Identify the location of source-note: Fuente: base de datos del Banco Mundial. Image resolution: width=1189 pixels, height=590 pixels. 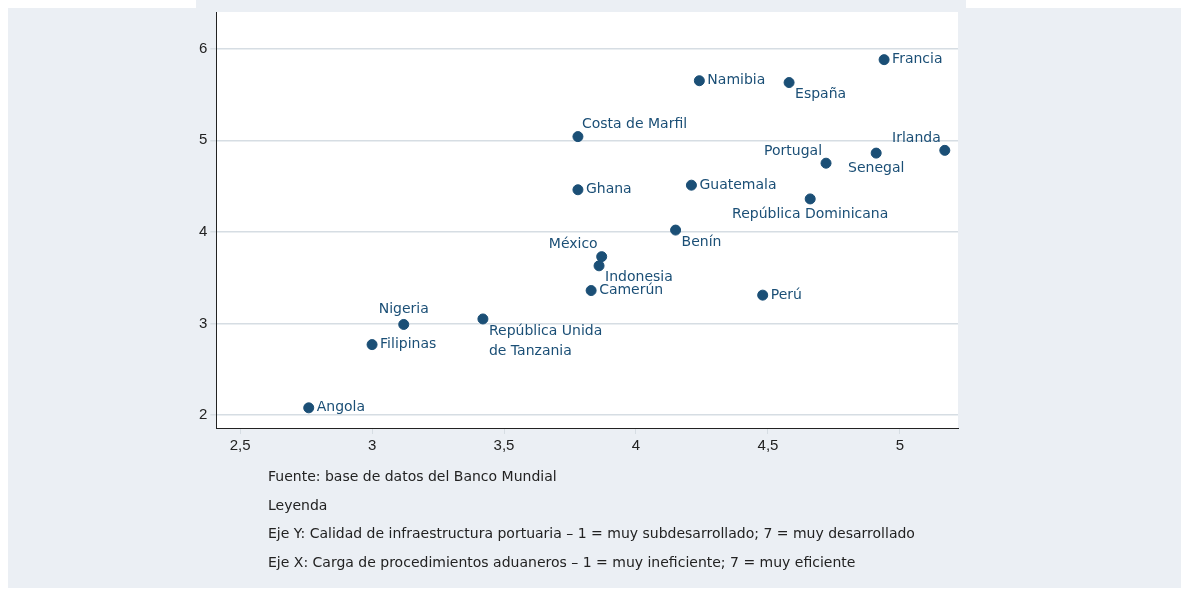
(413, 476).